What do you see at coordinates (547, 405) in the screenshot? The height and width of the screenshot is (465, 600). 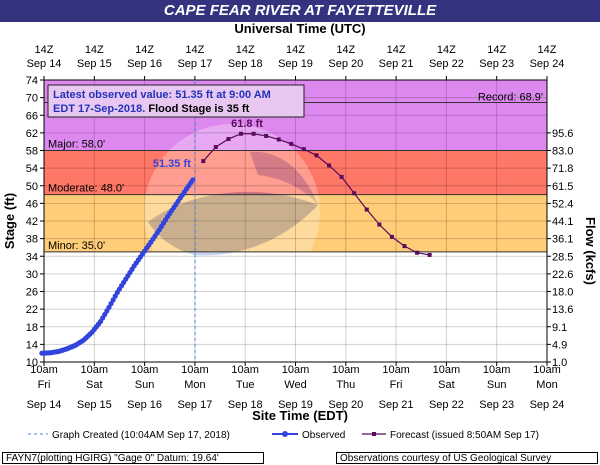 I see `bottom-tick-date: Sep 24` at bounding box center [547, 405].